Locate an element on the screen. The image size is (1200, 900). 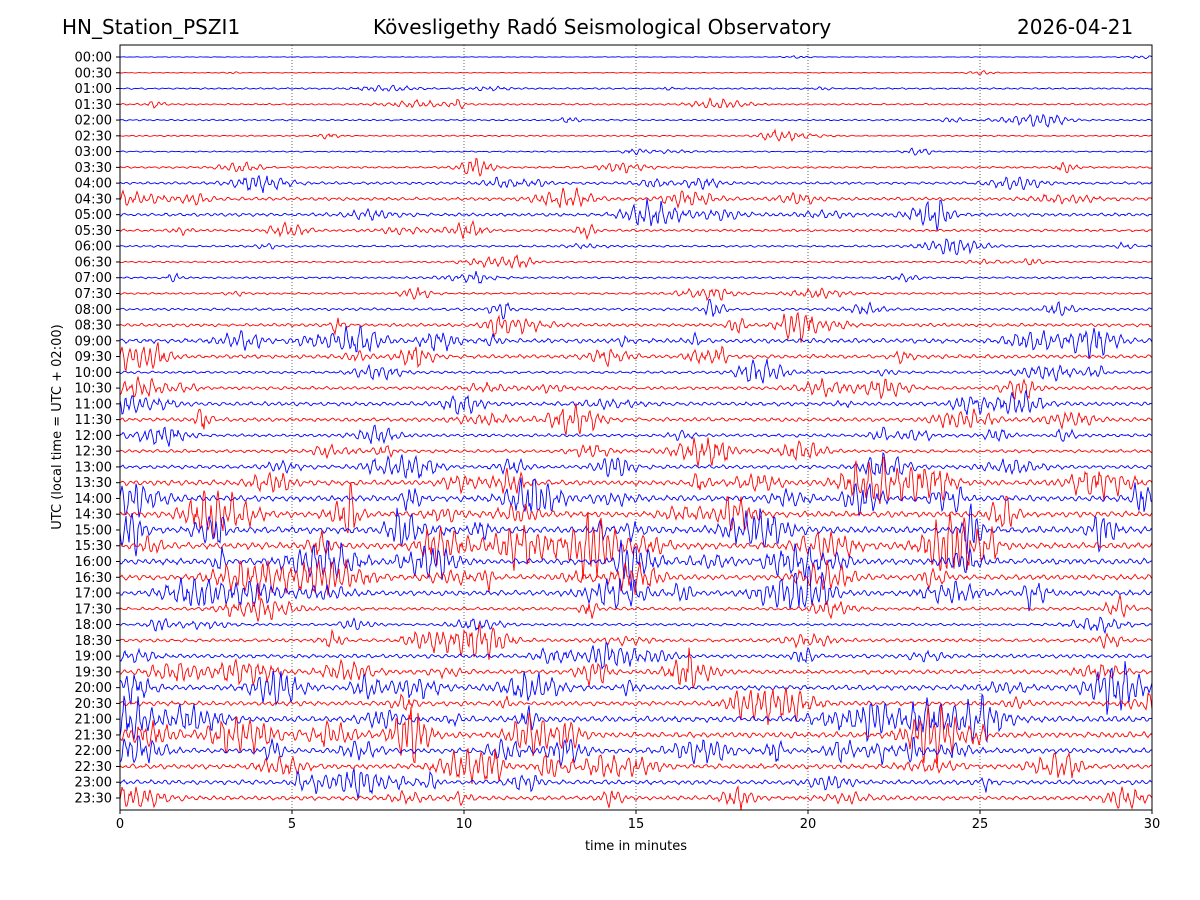
y-tick-label: 13:00 is located at coordinates (93, 467).